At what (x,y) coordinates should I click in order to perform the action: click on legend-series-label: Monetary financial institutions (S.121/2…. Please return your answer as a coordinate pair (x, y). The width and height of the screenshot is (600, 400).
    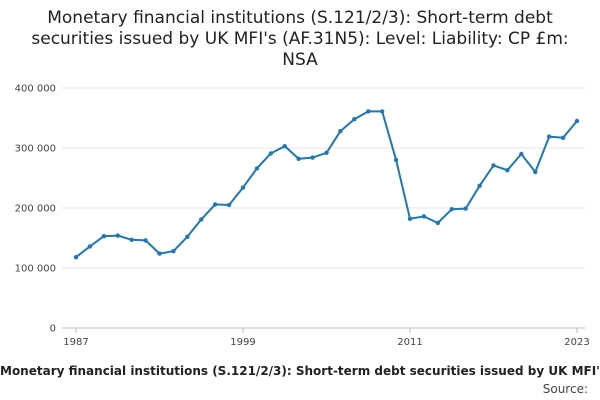
    Looking at the image, I should click on (300, 371).